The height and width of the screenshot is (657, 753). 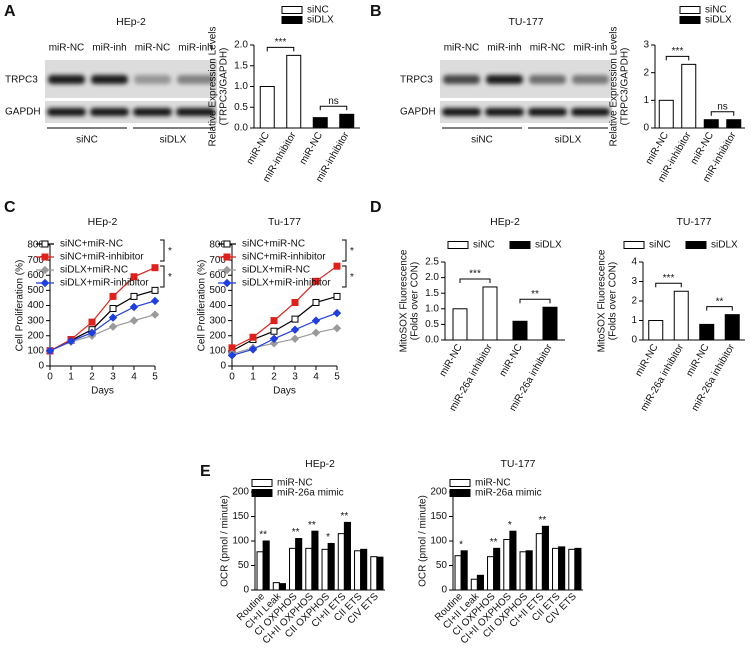 What do you see at coordinates (35, 260) in the screenshot?
I see `y-tick-label: 700` at bounding box center [35, 260].